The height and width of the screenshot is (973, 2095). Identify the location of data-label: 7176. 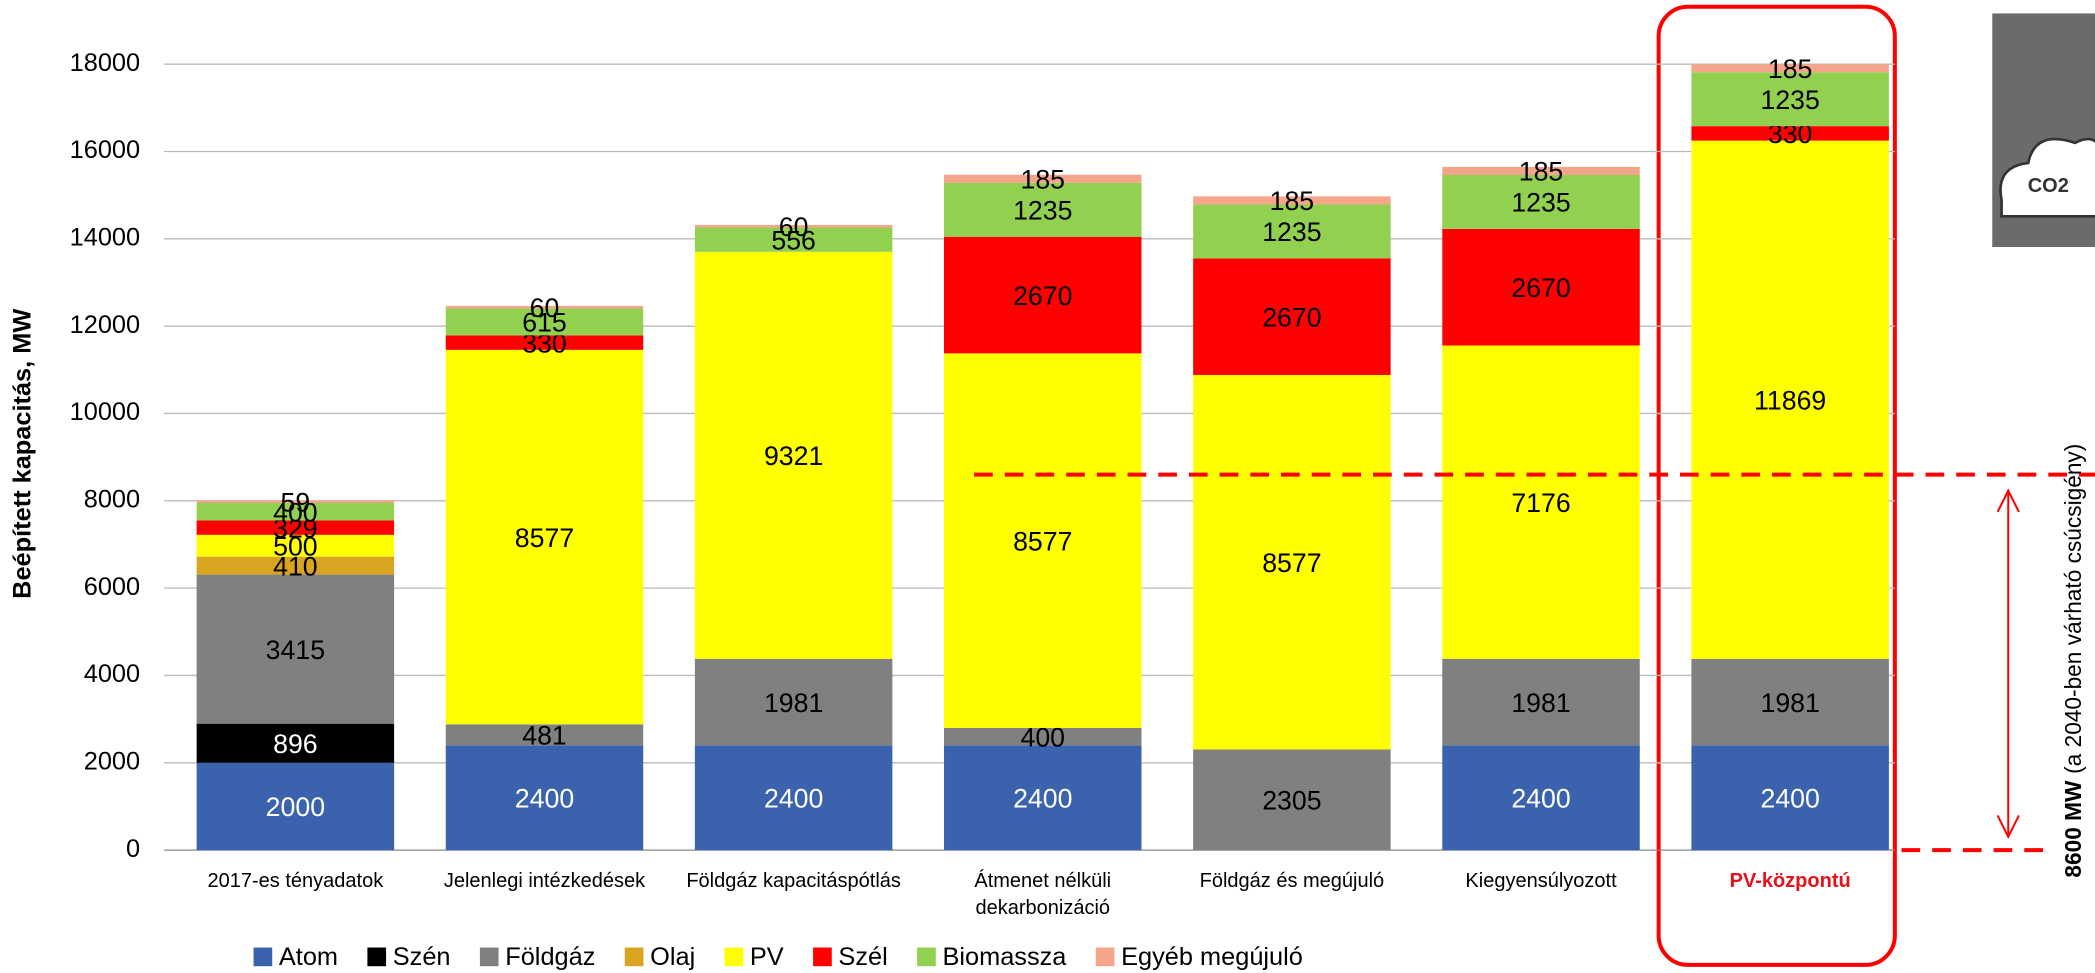
(1540, 503).